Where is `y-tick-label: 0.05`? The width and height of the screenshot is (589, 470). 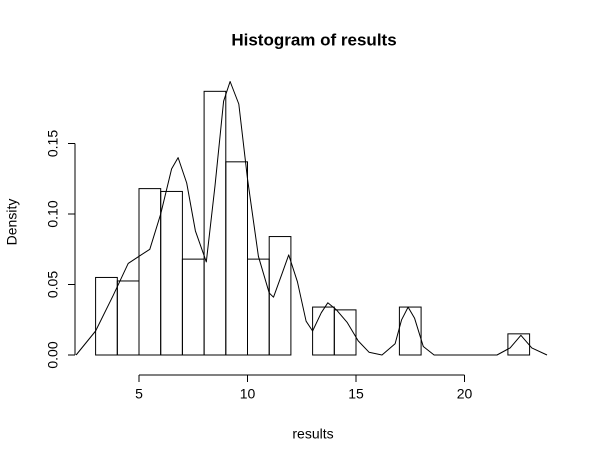 y-tick-label: 0.05 is located at coordinates (53, 284).